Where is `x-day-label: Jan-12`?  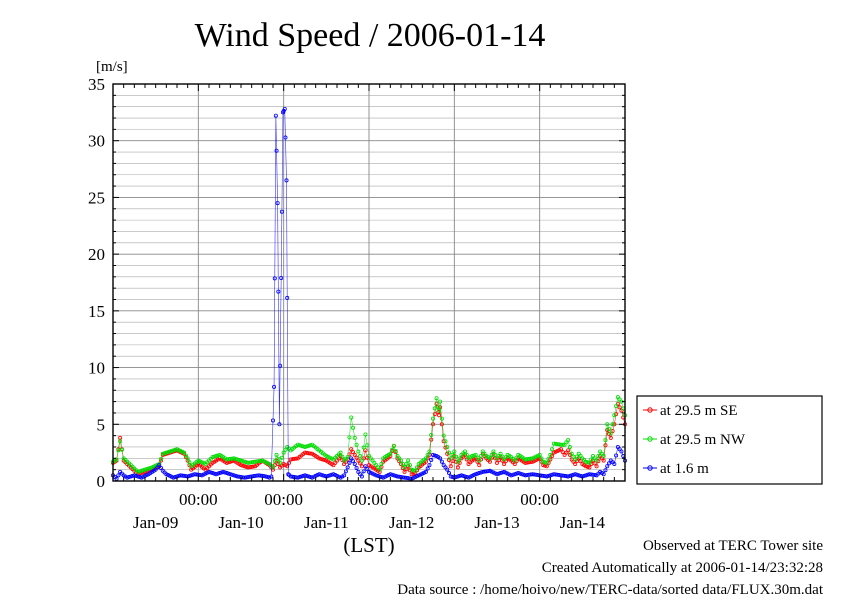 x-day-label: Jan-12 is located at coordinates (411, 522).